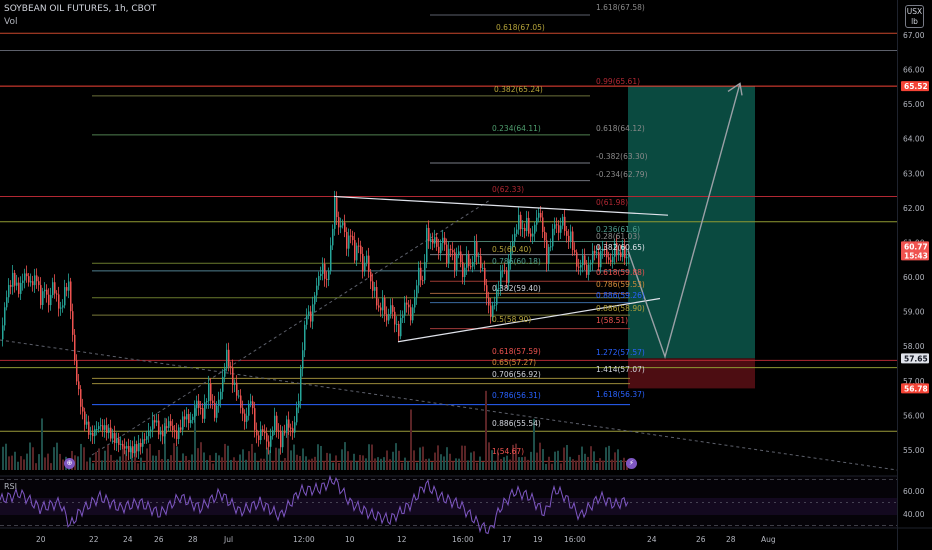 This screenshot has width=932, height=550. Describe the element at coordinates (914, 450) in the screenshot. I see `price-tick-label: 55.00` at that location.